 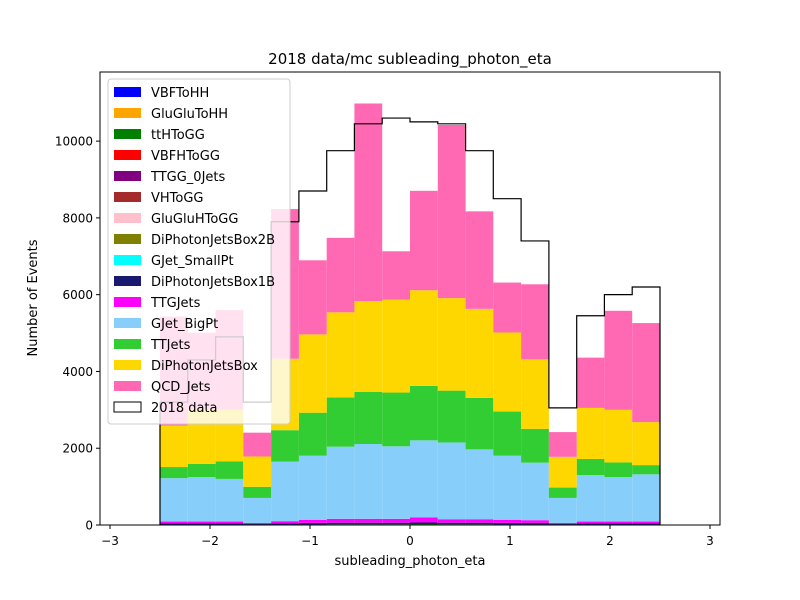 I want to click on chart-title: 2018 data/mc subleading_photon_eta, so click(x=410, y=59).